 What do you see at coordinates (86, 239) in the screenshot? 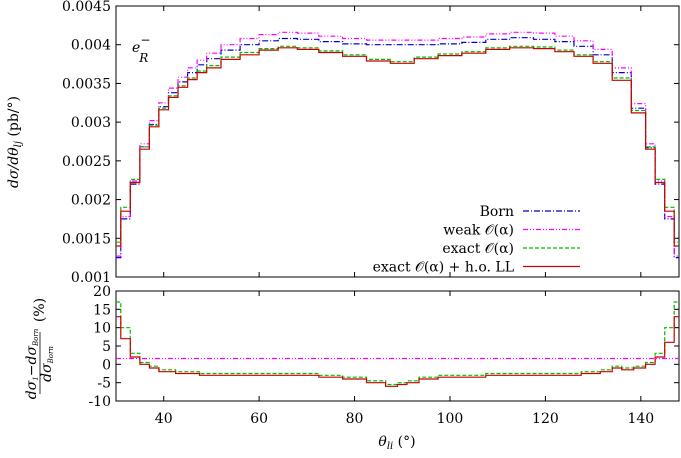
I see `top-y-tick-label: 0.0015` at bounding box center [86, 239].